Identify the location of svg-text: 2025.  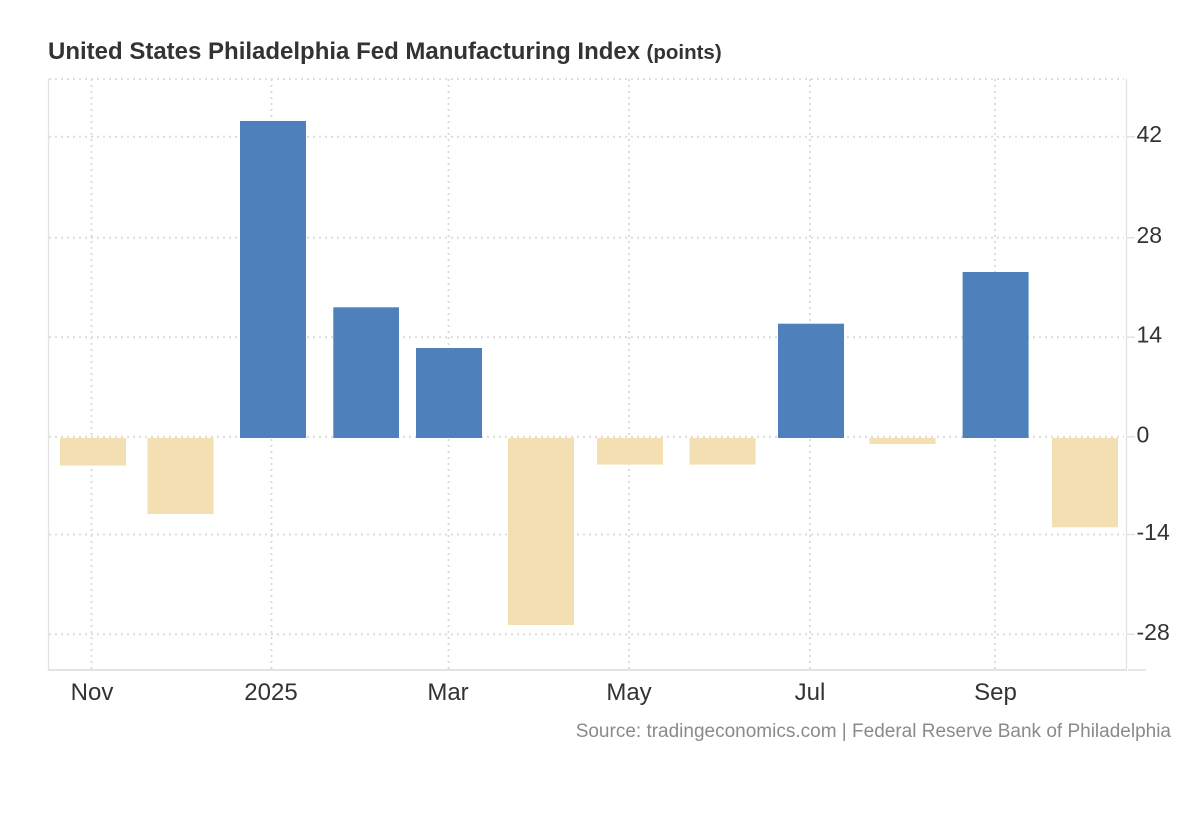
(270, 692).